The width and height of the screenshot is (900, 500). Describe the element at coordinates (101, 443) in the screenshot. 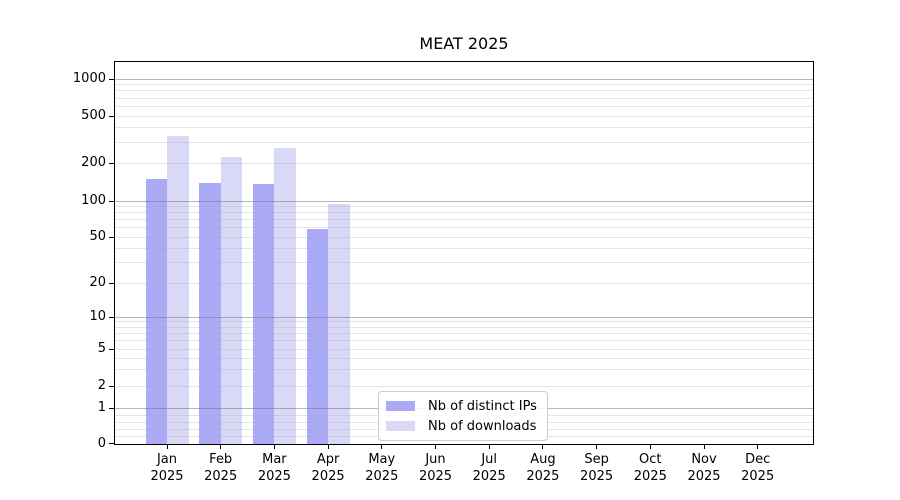

I see `y-tick-label-0: 0` at that location.